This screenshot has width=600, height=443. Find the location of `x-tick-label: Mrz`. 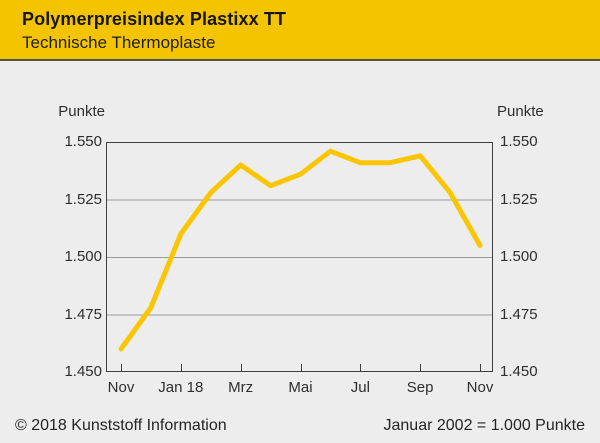

x-tick-label: Mrz is located at coordinates (241, 387).